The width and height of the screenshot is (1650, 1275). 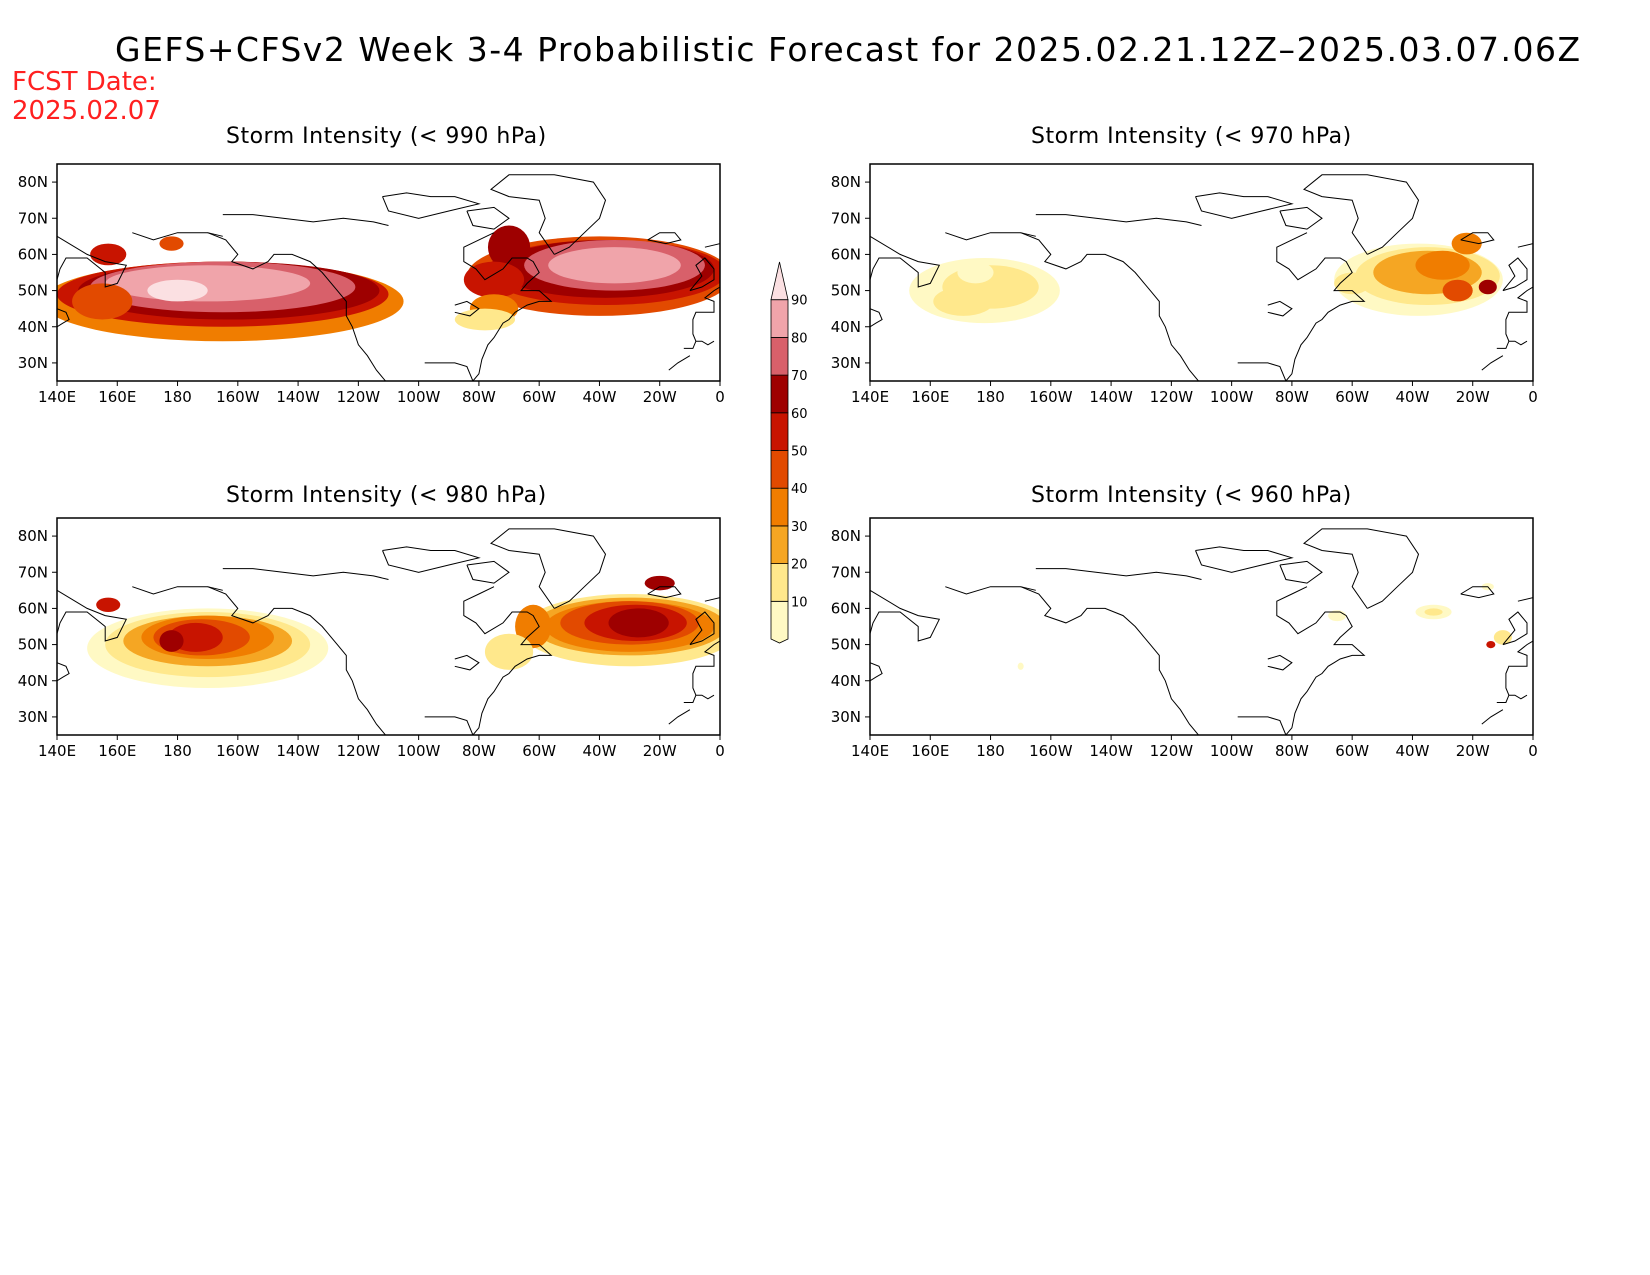 I want to click on lat-label: 40N, so click(x=33, y=327).